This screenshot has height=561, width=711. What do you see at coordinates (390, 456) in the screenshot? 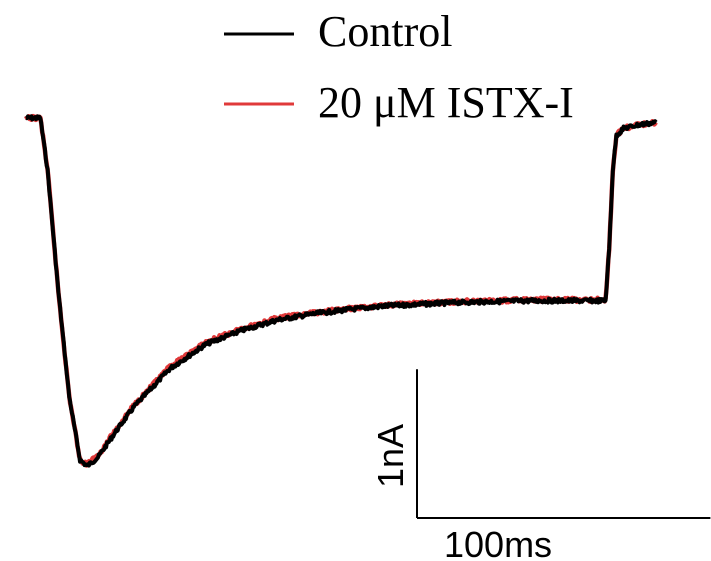
I see `scale-bar-y-label: 1nA` at bounding box center [390, 456].